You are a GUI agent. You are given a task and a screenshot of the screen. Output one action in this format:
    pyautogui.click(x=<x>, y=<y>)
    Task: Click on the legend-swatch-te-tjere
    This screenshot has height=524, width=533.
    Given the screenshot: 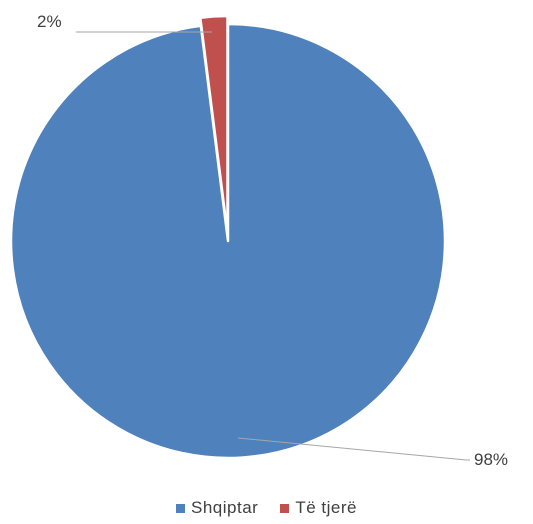 What is the action you would take?
    pyautogui.click(x=285, y=508)
    